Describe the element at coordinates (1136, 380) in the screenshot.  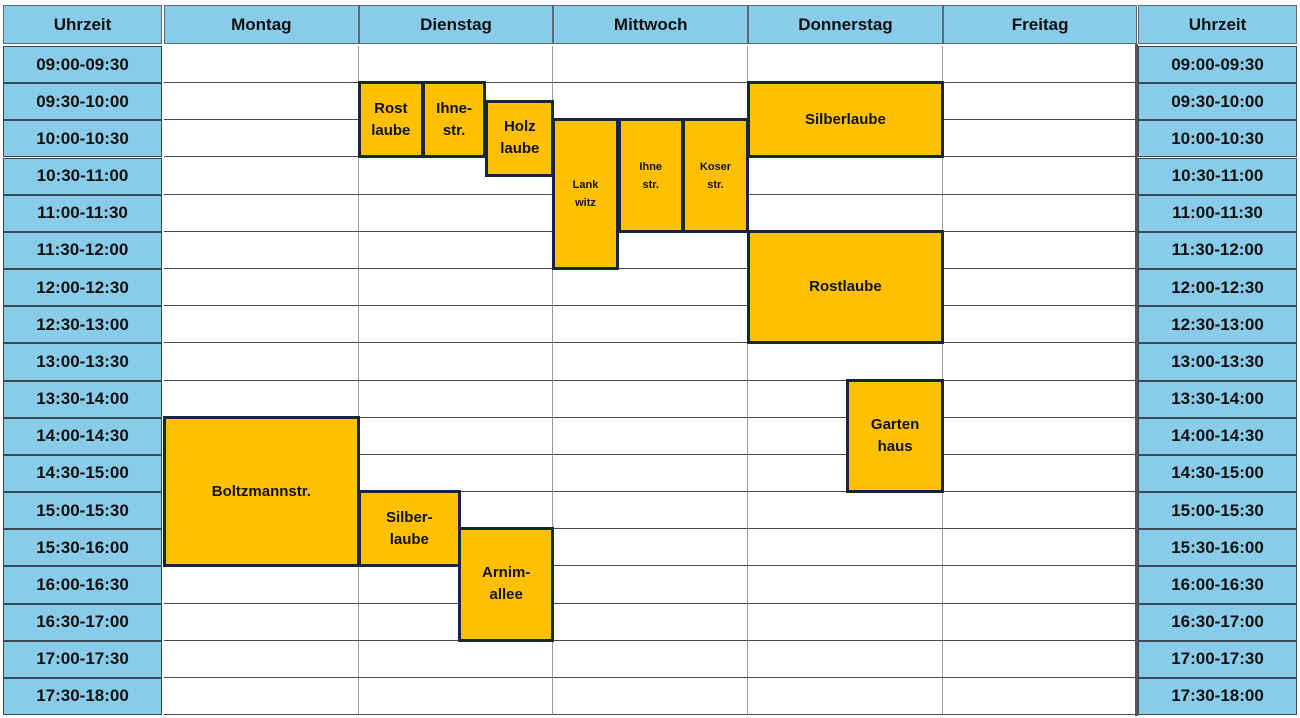
I see `column-divider` at that location.